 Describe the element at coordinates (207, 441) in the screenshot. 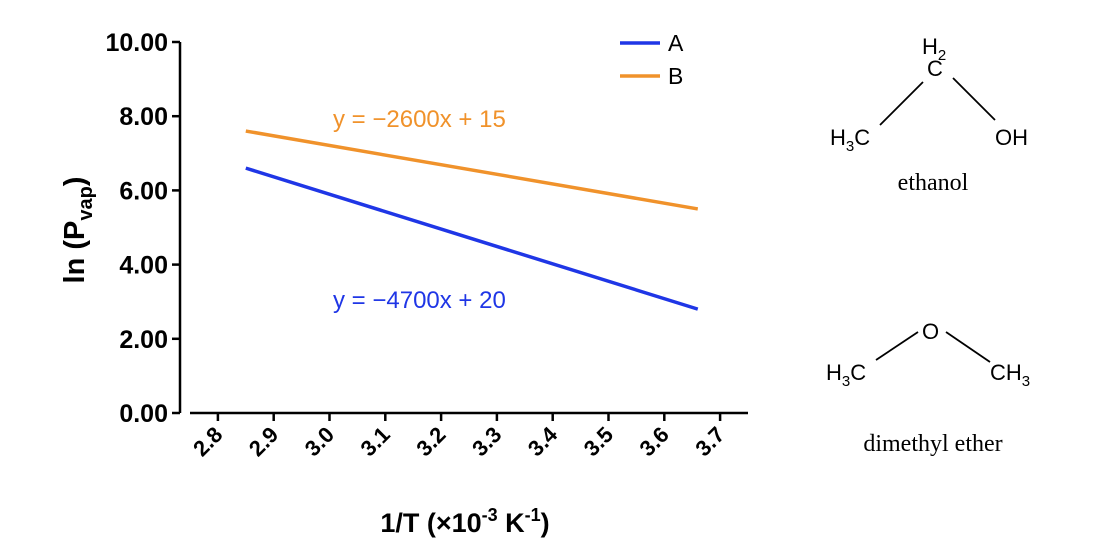

I see `x-tick-label: 2.8` at that location.